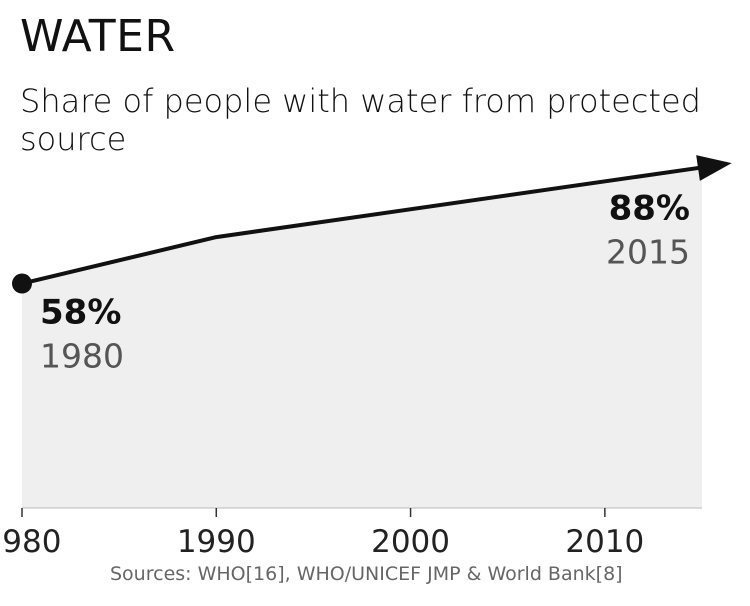 This screenshot has height=606, width=750. What do you see at coordinates (410, 542) in the screenshot?
I see `x-tick-label: 2000` at bounding box center [410, 542].